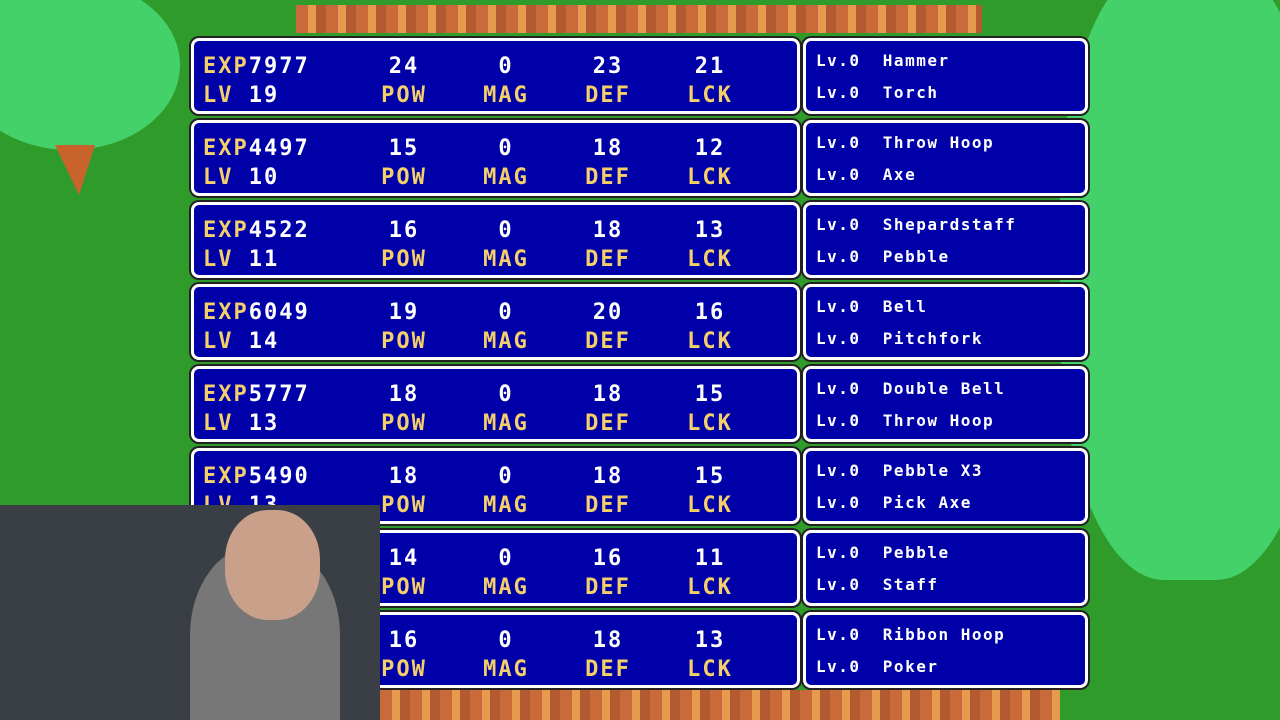 This screenshot has width=1280, height=720. Describe the element at coordinates (945, 404) in the screenshot. I see `weapons-panel: Lv.0 Double Bell Lv.0 Throw Hoop` at that location.